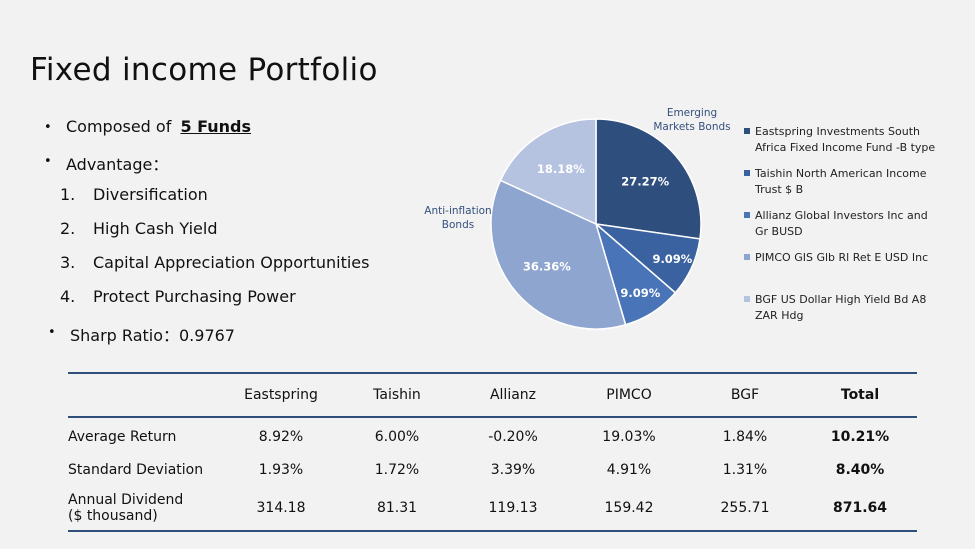  I want to click on table-cell: 1.31%, so click(745, 470).